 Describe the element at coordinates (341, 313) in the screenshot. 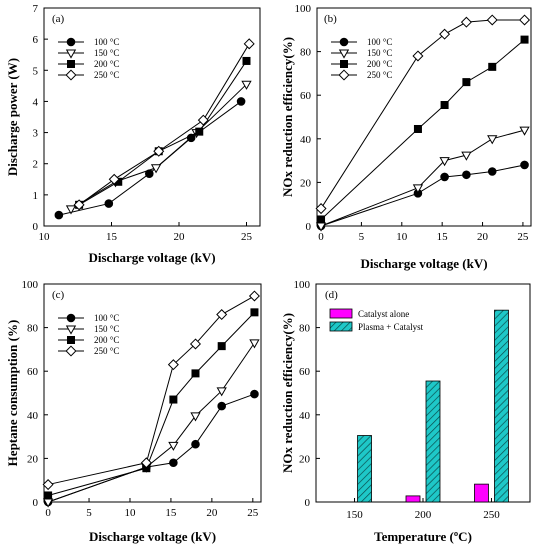

I see `legend-swatch` at that location.